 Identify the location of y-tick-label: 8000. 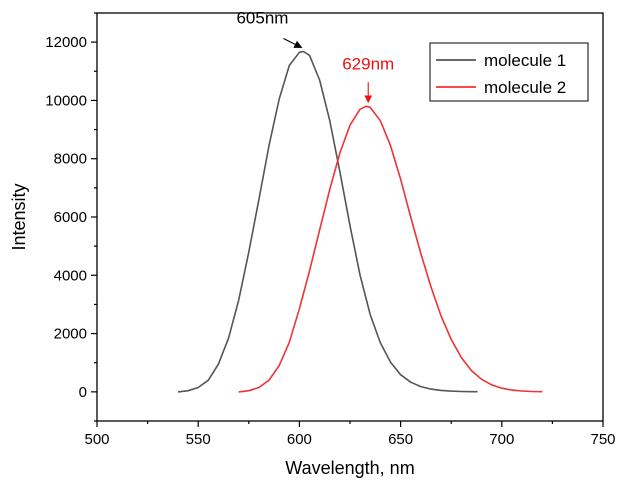
(70, 159).